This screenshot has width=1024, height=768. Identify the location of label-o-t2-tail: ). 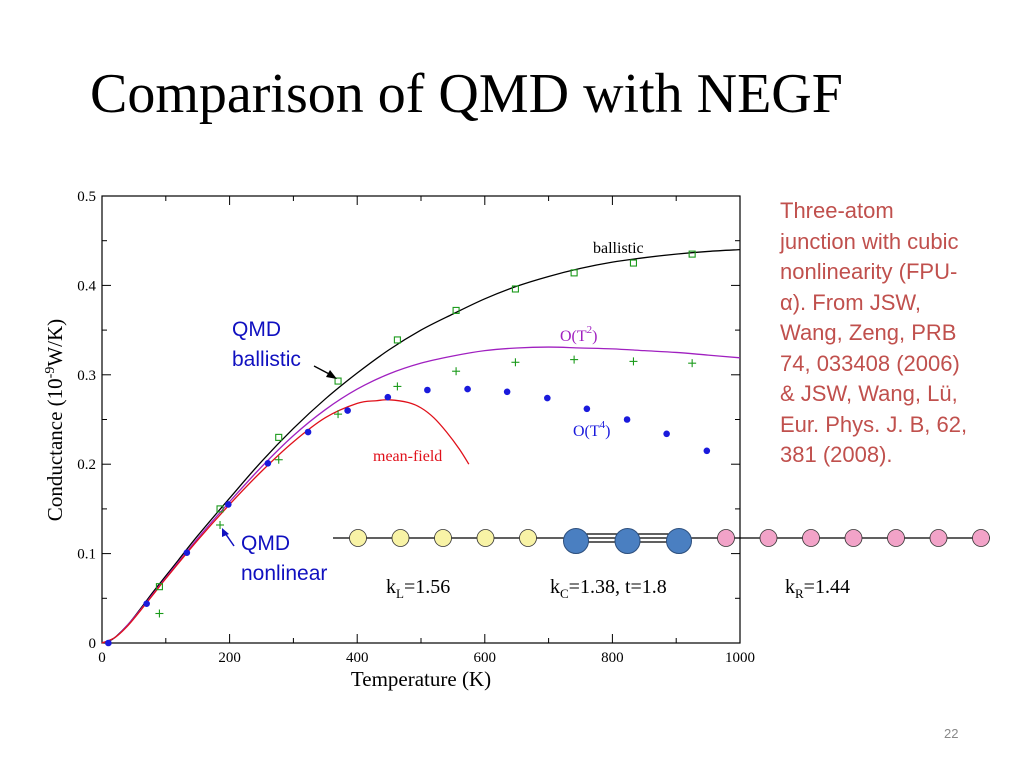
(594, 336).